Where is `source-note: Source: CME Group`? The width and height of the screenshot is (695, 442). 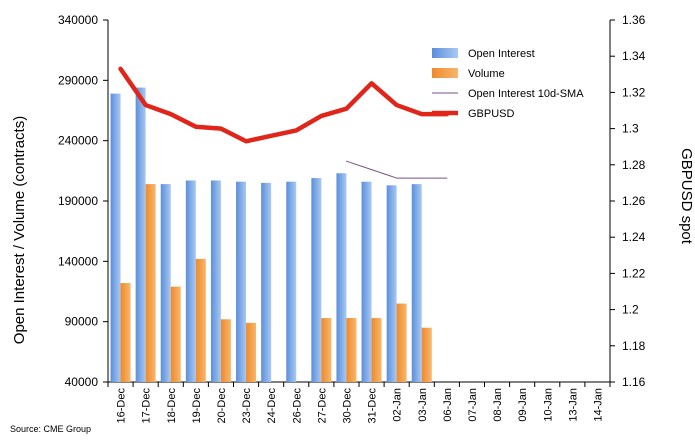
source-note: Source: CME Group is located at coordinates (51, 429).